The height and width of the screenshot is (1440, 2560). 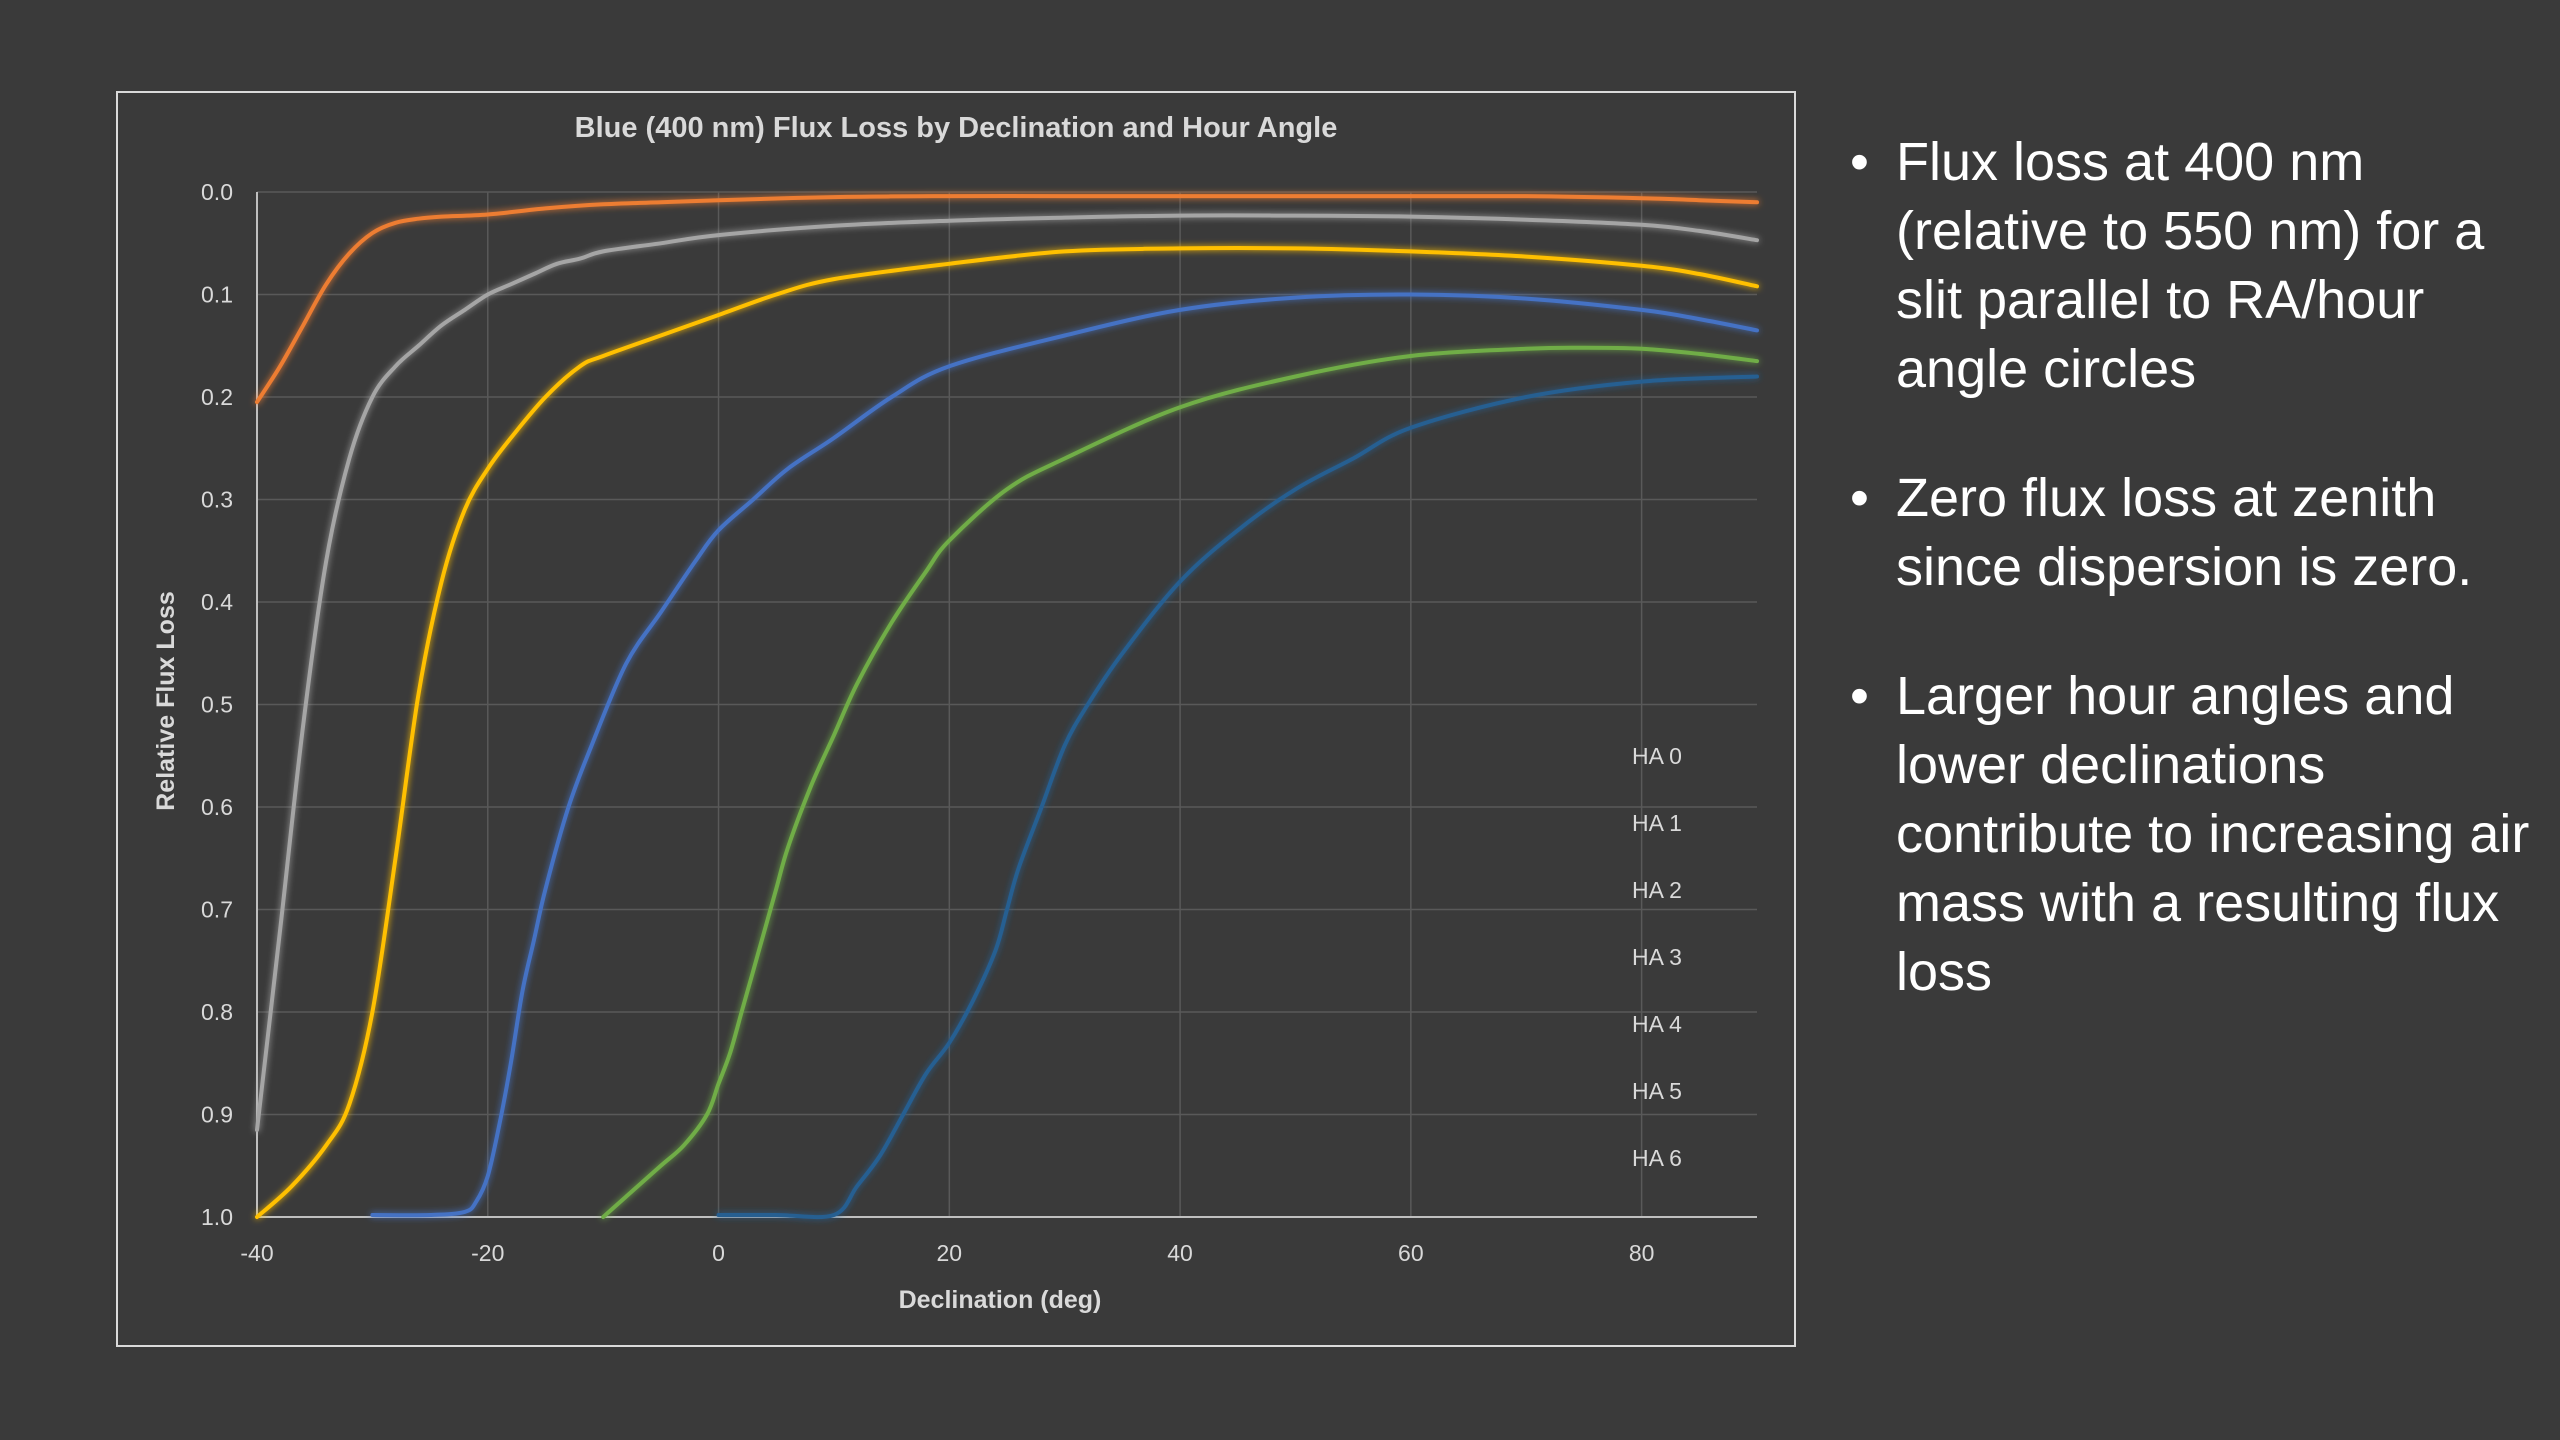 What do you see at coordinates (256, 1253) in the screenshot?
I see `x-tick-label: -40` at bounding box center [256, 1253].